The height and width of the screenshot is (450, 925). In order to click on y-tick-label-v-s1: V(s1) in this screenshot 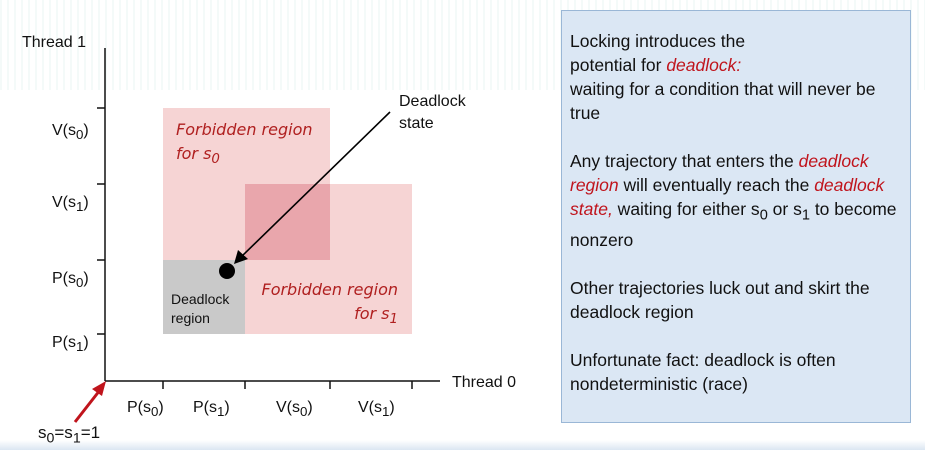, I will do `click(70, 204)`.